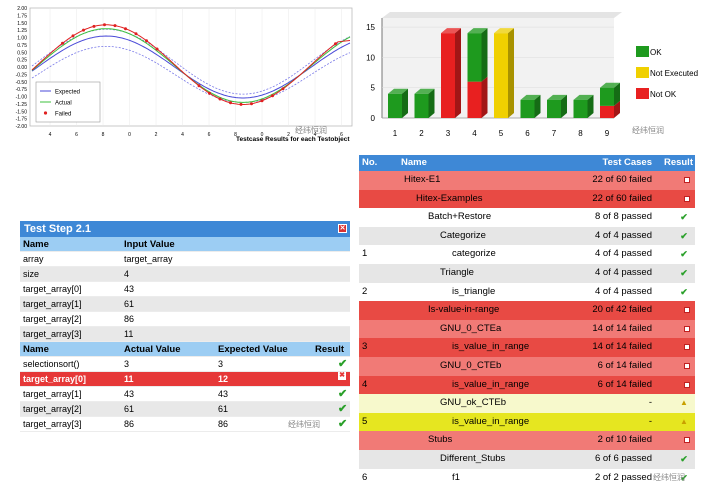 This screenshot has height=496, width=701. Describe the element at coordinates (474, 254) in the screenshot. I see `row-name: categorize` at that location.